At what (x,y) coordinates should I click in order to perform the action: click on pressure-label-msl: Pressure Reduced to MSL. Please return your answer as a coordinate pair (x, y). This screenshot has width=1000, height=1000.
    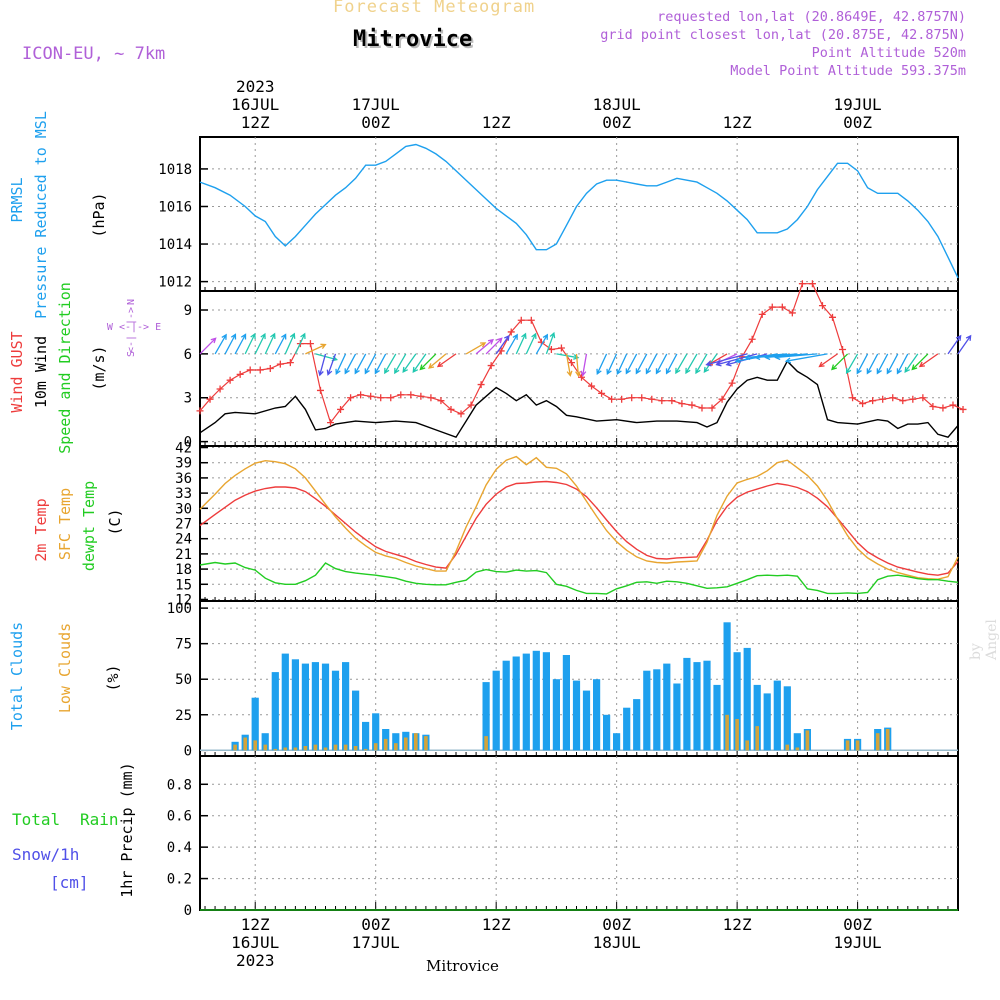
    Looking at the image, I should click on (41, 215).